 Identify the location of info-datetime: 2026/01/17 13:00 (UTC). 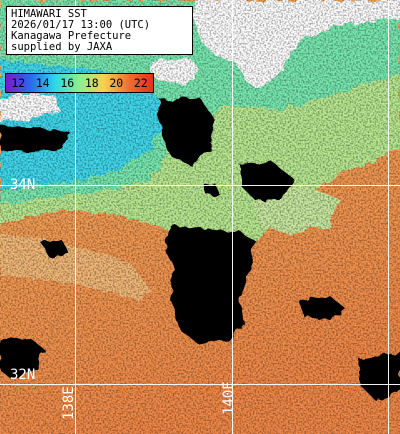
(81, 25).